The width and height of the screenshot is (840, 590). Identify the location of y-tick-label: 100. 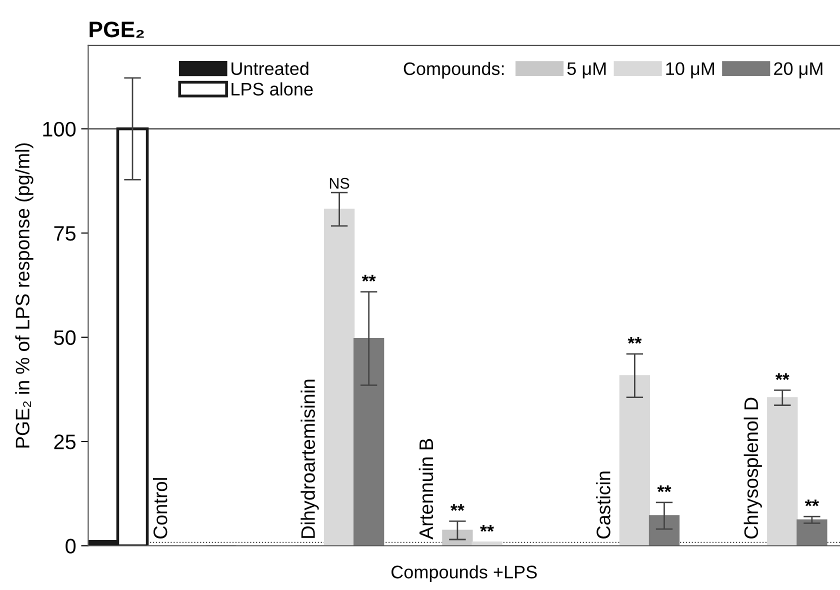
(59, 129).